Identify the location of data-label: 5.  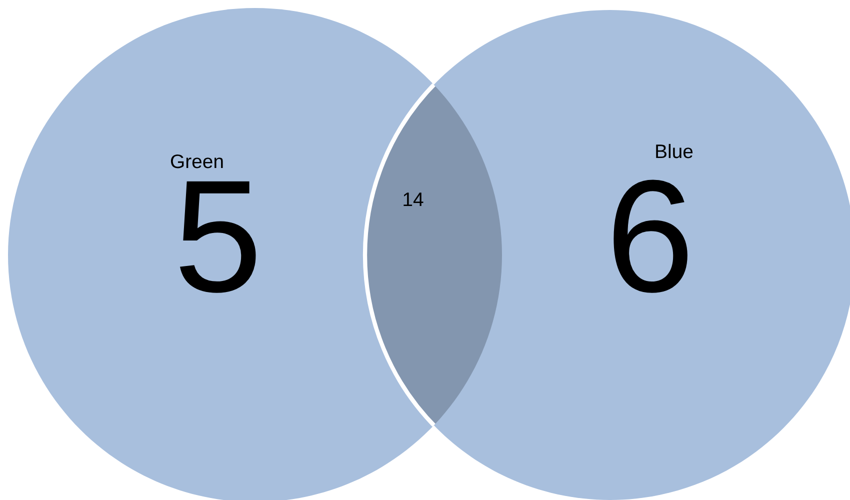
(218, 237).